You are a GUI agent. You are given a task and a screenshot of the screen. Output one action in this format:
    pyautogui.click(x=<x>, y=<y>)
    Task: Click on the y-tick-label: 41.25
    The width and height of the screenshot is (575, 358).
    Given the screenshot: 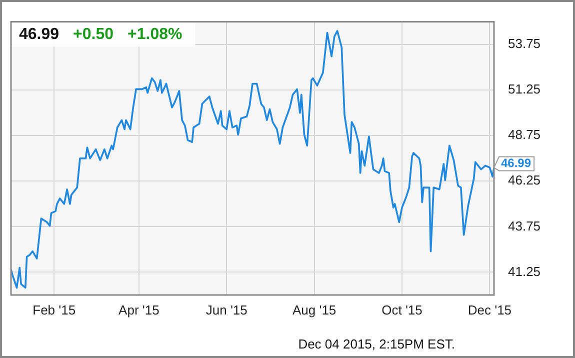 What is the action you would take?
    pyautogui.click(x=524, y=271)
    